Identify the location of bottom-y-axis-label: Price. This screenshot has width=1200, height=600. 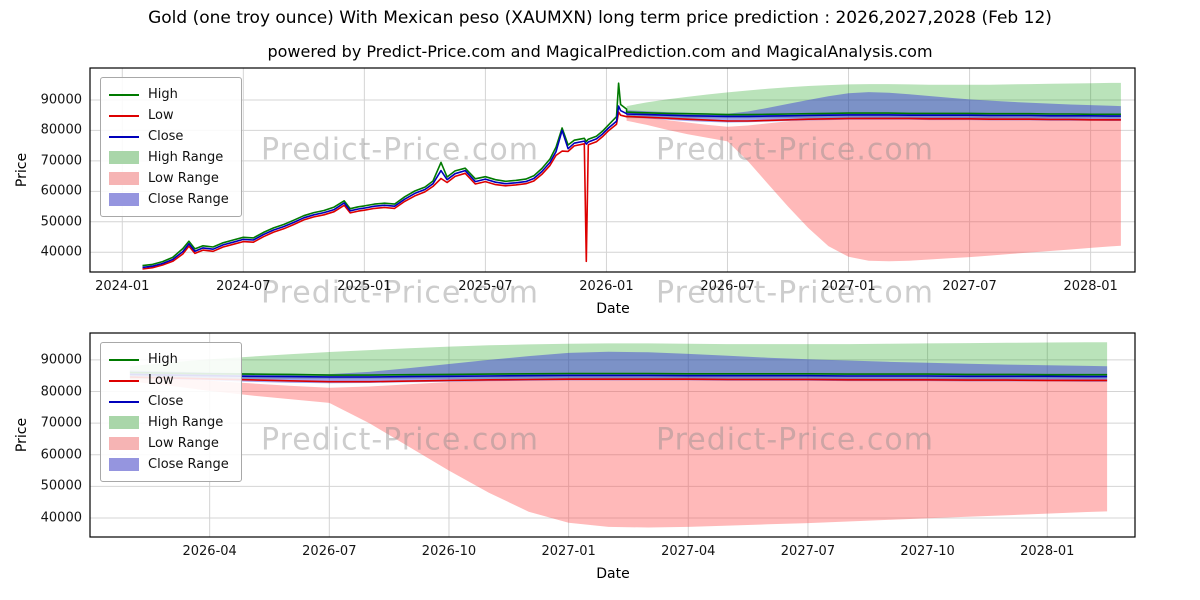
(22, 435).